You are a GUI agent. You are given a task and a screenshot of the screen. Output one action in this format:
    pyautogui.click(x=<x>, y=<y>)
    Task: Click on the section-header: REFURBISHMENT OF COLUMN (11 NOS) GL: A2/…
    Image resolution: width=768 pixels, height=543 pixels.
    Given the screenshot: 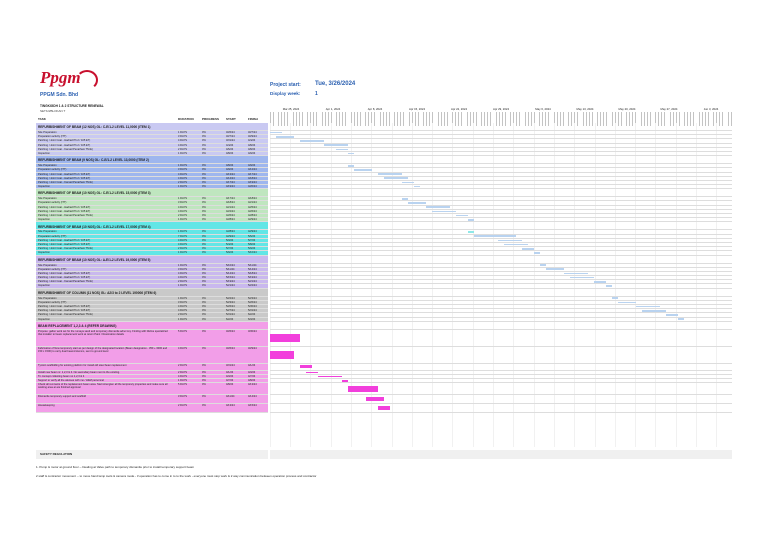 What is the action you would take?
    pyautogui.click(x=152, y=292)
    